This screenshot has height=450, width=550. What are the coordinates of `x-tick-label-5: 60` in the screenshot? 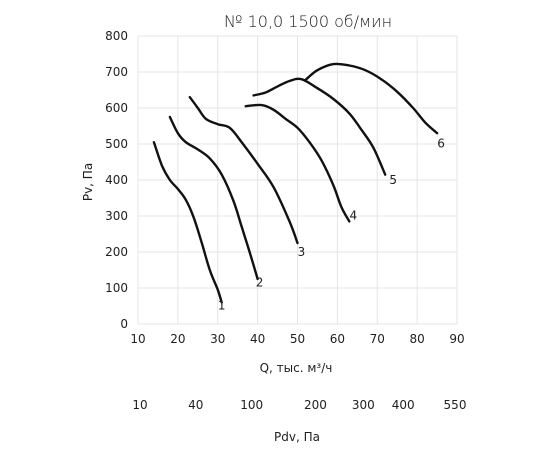 It's located at (337, 339).